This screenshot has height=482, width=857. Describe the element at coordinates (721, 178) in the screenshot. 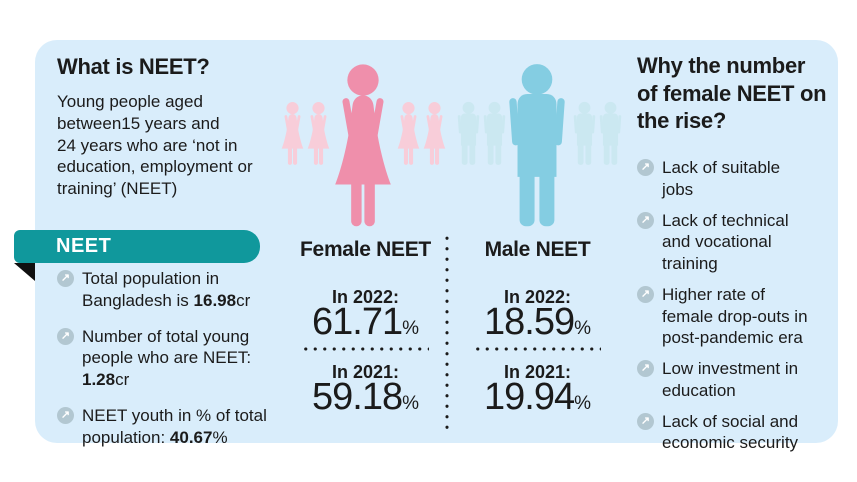

I see `reason-text: Lack of suitable jobs` at that location.